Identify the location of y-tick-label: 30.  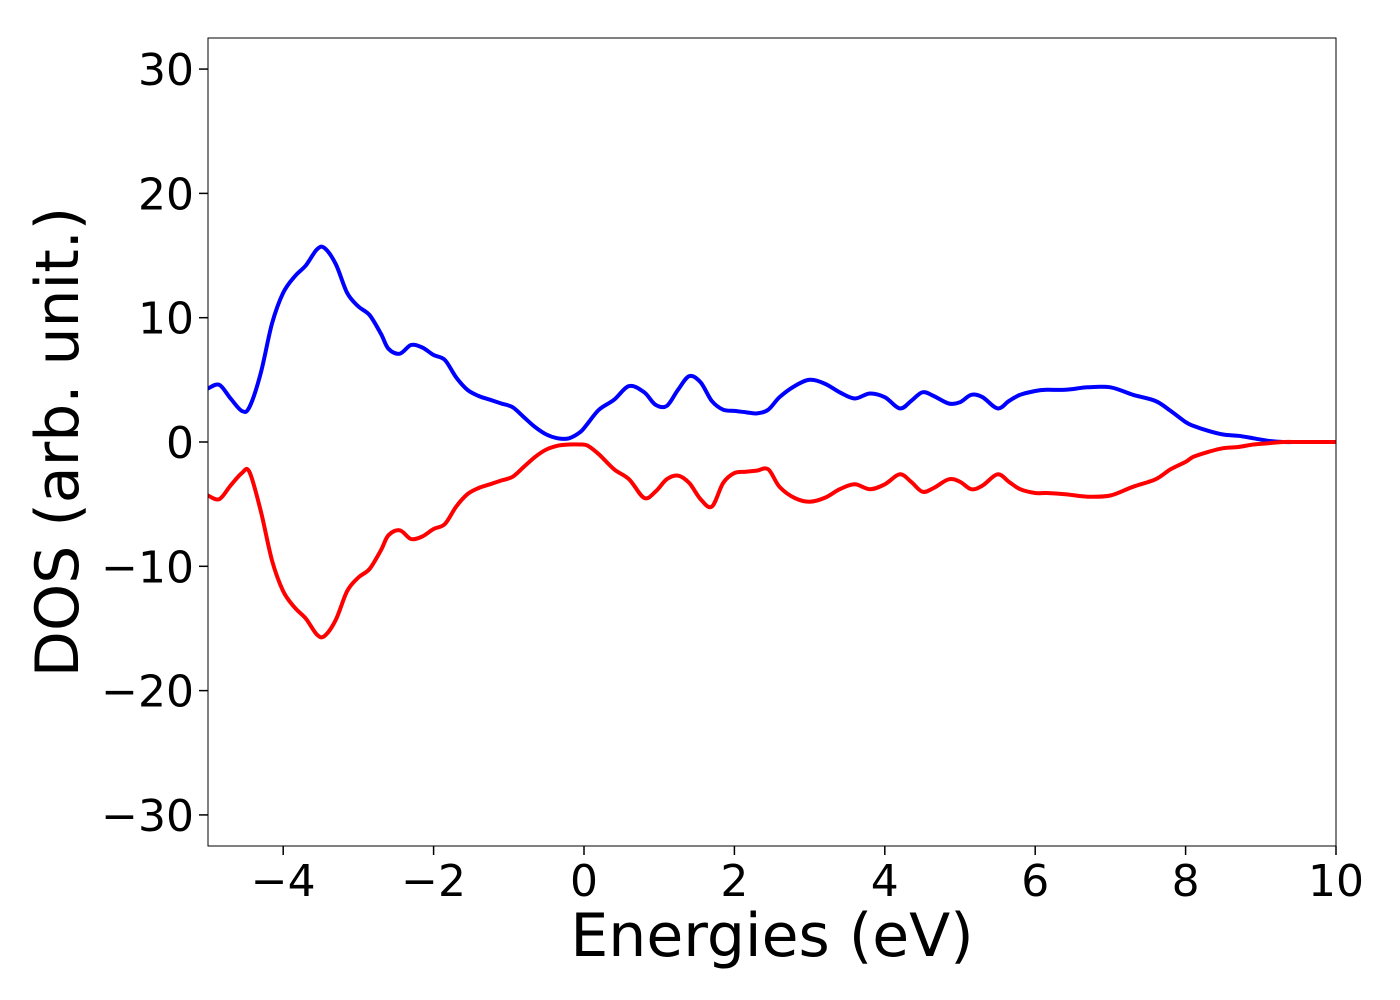
(166, 70).